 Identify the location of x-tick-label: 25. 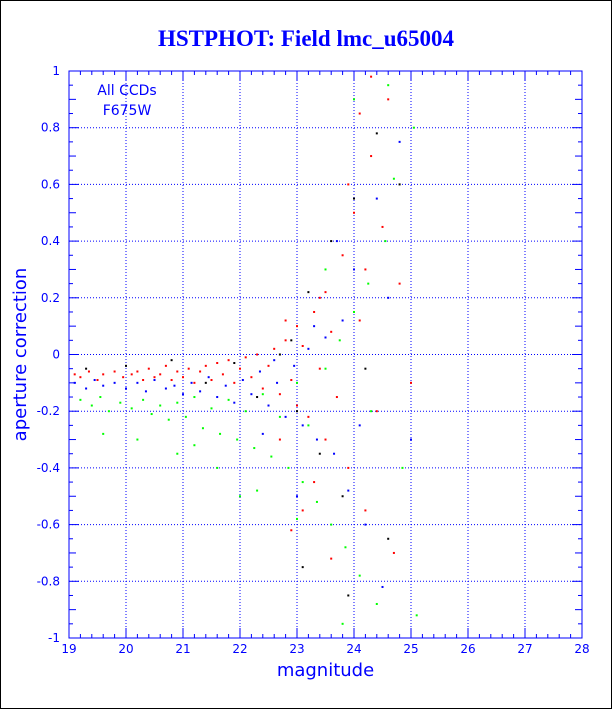
(410, 649).